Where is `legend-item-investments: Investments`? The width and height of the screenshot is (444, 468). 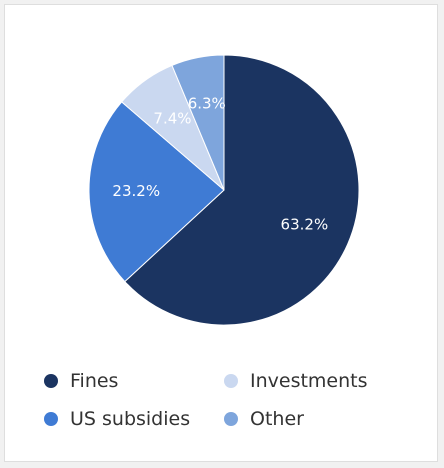 legend-item-investments: Investments is located at coordinates (319, 381).